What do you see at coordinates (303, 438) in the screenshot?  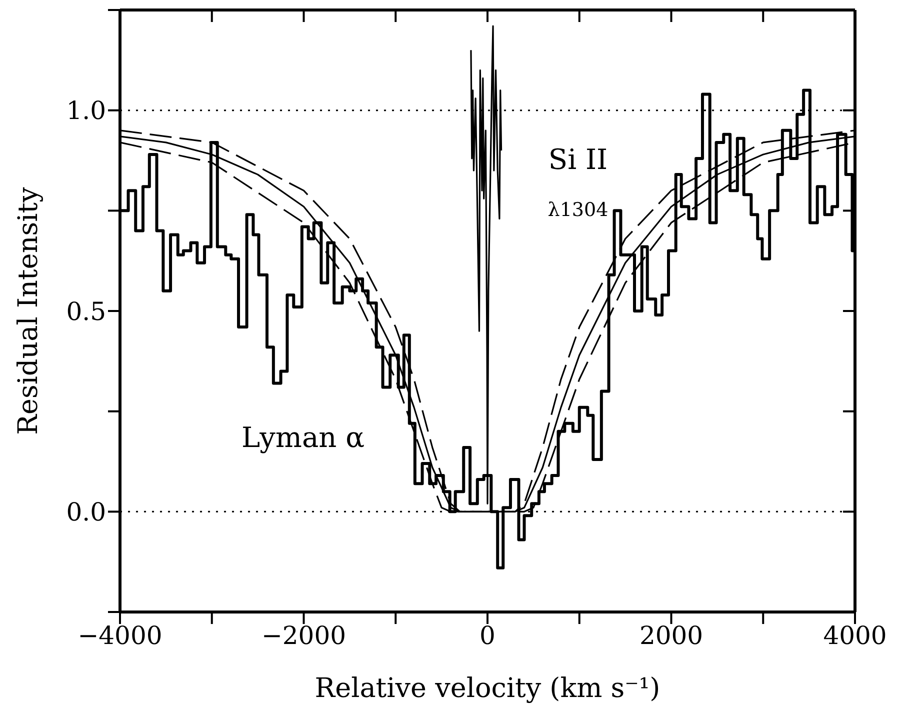 I see `annotation: Lyman α` at bounding box center [303, 438].